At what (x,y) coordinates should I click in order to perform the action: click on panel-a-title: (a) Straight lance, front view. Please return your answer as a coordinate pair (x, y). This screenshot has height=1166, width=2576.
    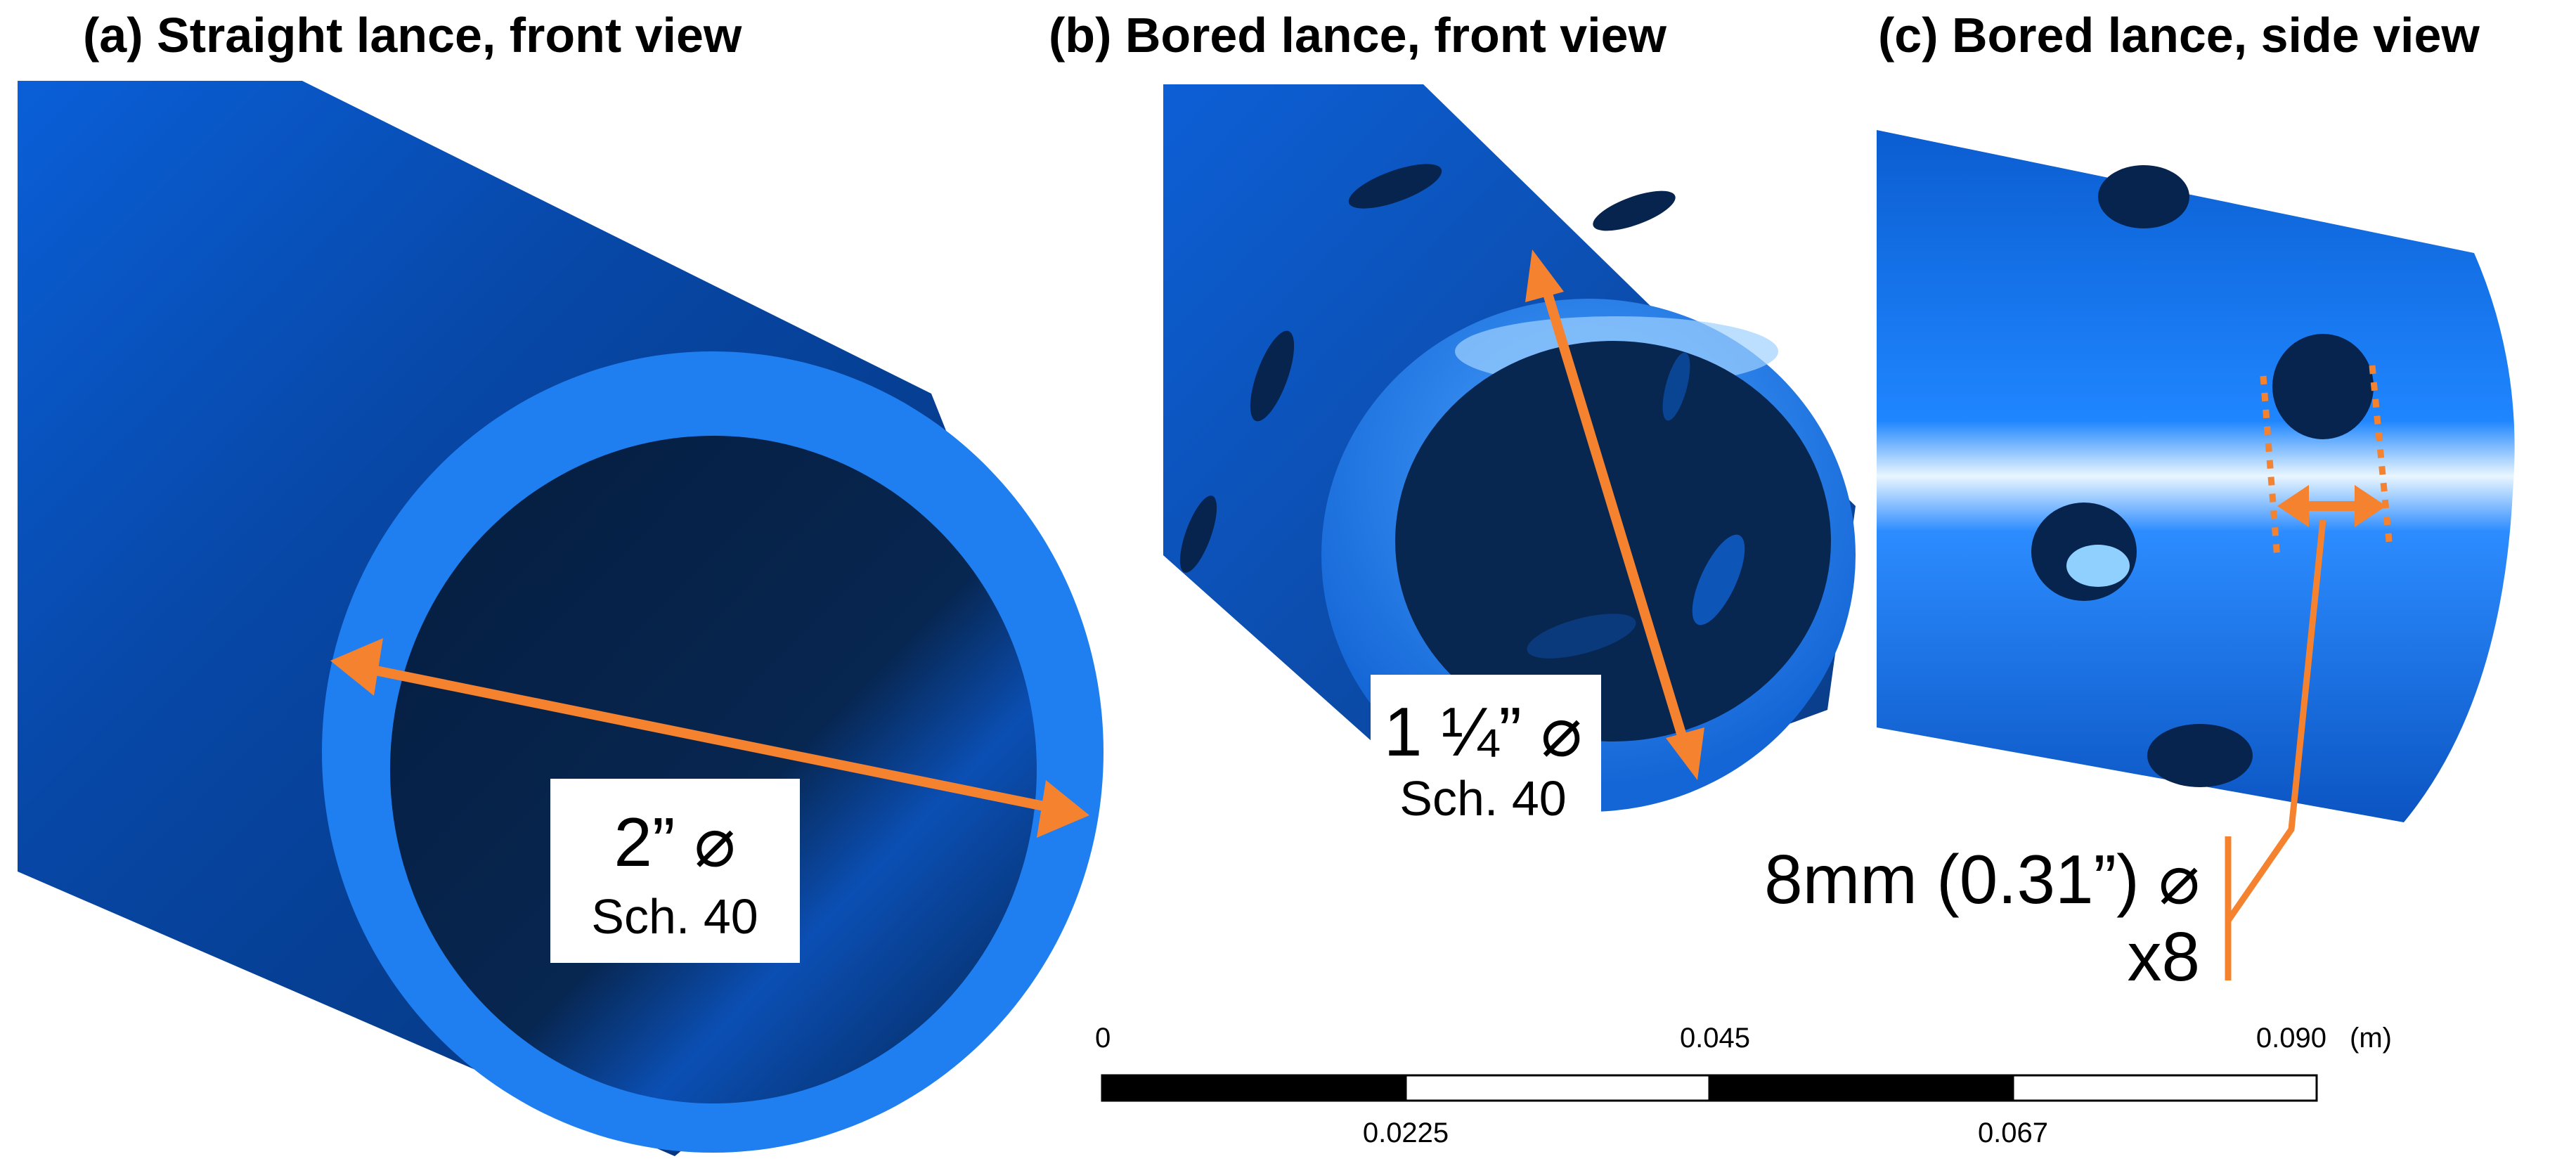
    Looking at the image, I should click on (413, 35).